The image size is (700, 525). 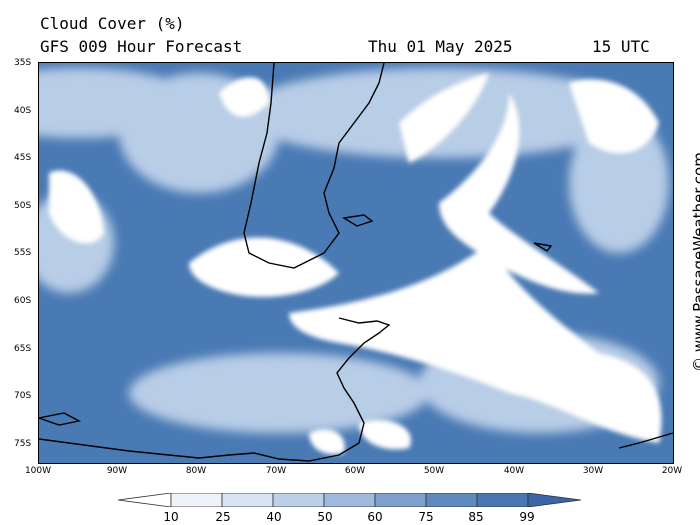 What do you see at coordinates (23, 111) in the screenshot?
I see `lat-label: 40S` at bounding box center [23, 111].